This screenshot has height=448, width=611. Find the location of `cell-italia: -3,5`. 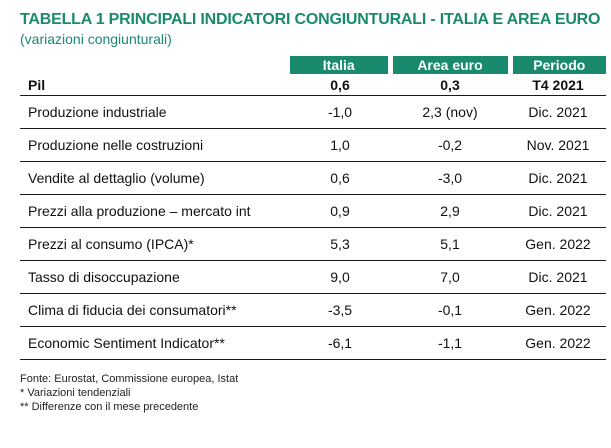

cell-italia: -3,5 is located at coordinates (340, 310).